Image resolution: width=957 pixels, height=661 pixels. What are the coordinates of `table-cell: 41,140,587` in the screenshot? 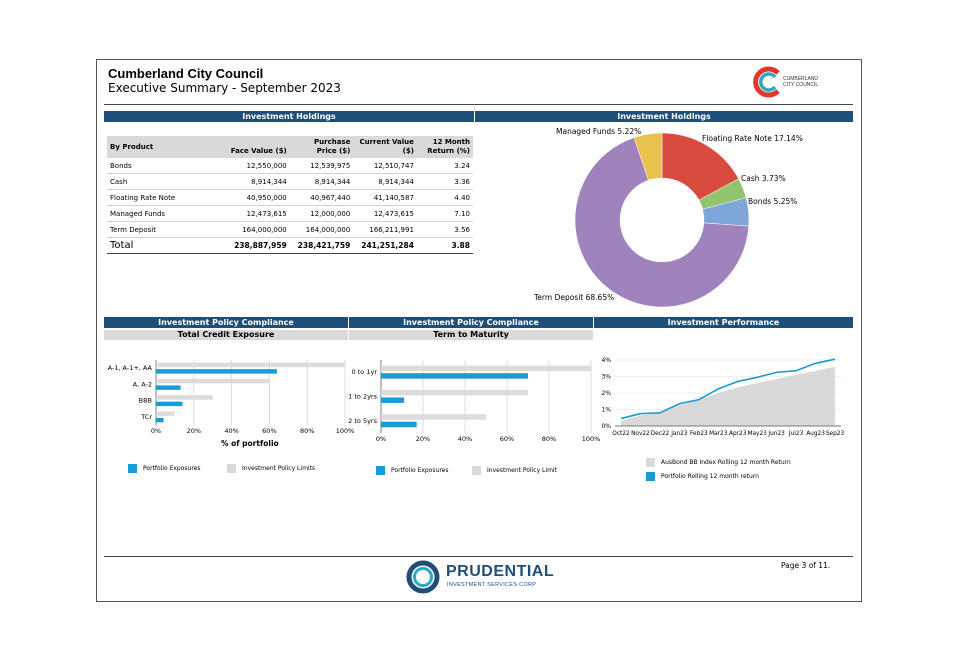 It's located at (385, 197).